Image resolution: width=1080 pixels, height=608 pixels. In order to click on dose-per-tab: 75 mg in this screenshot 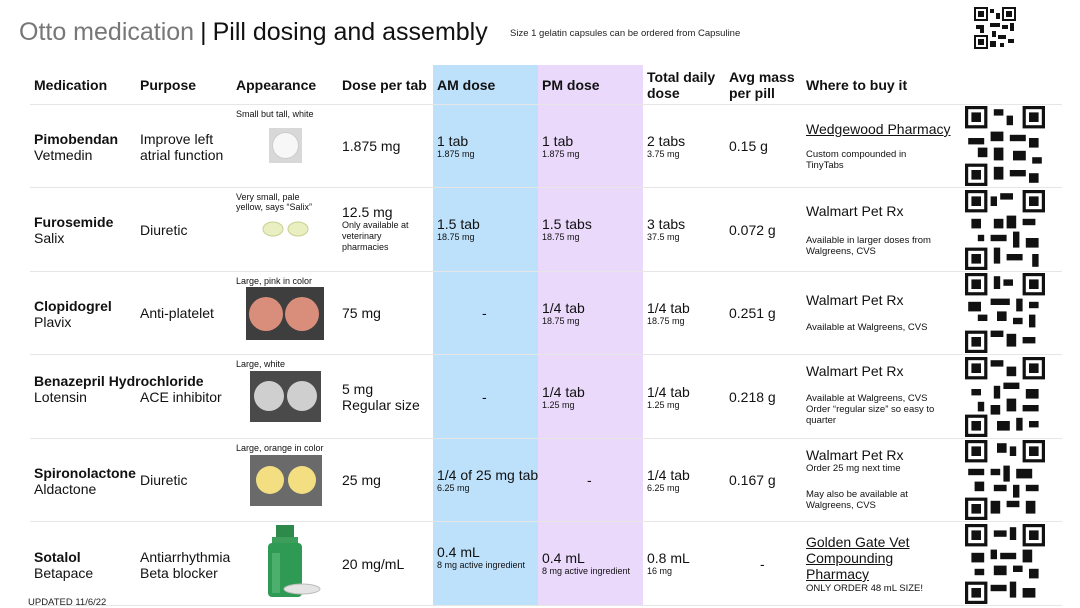, I will do `click(361, 313)`.